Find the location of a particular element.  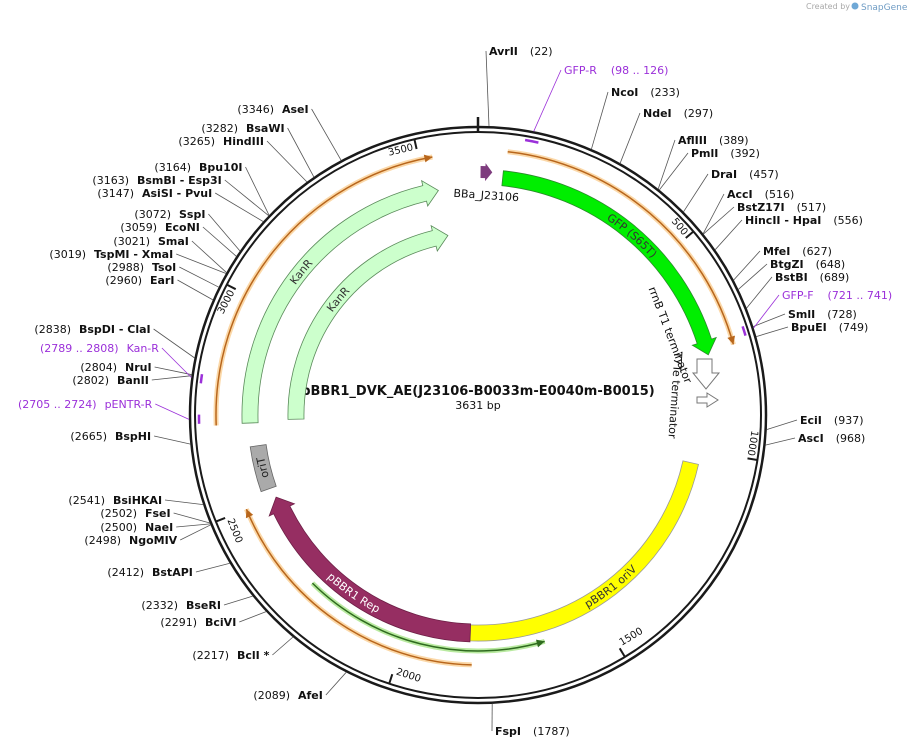

site-position: (3072) is located at coordinates (152, 214).